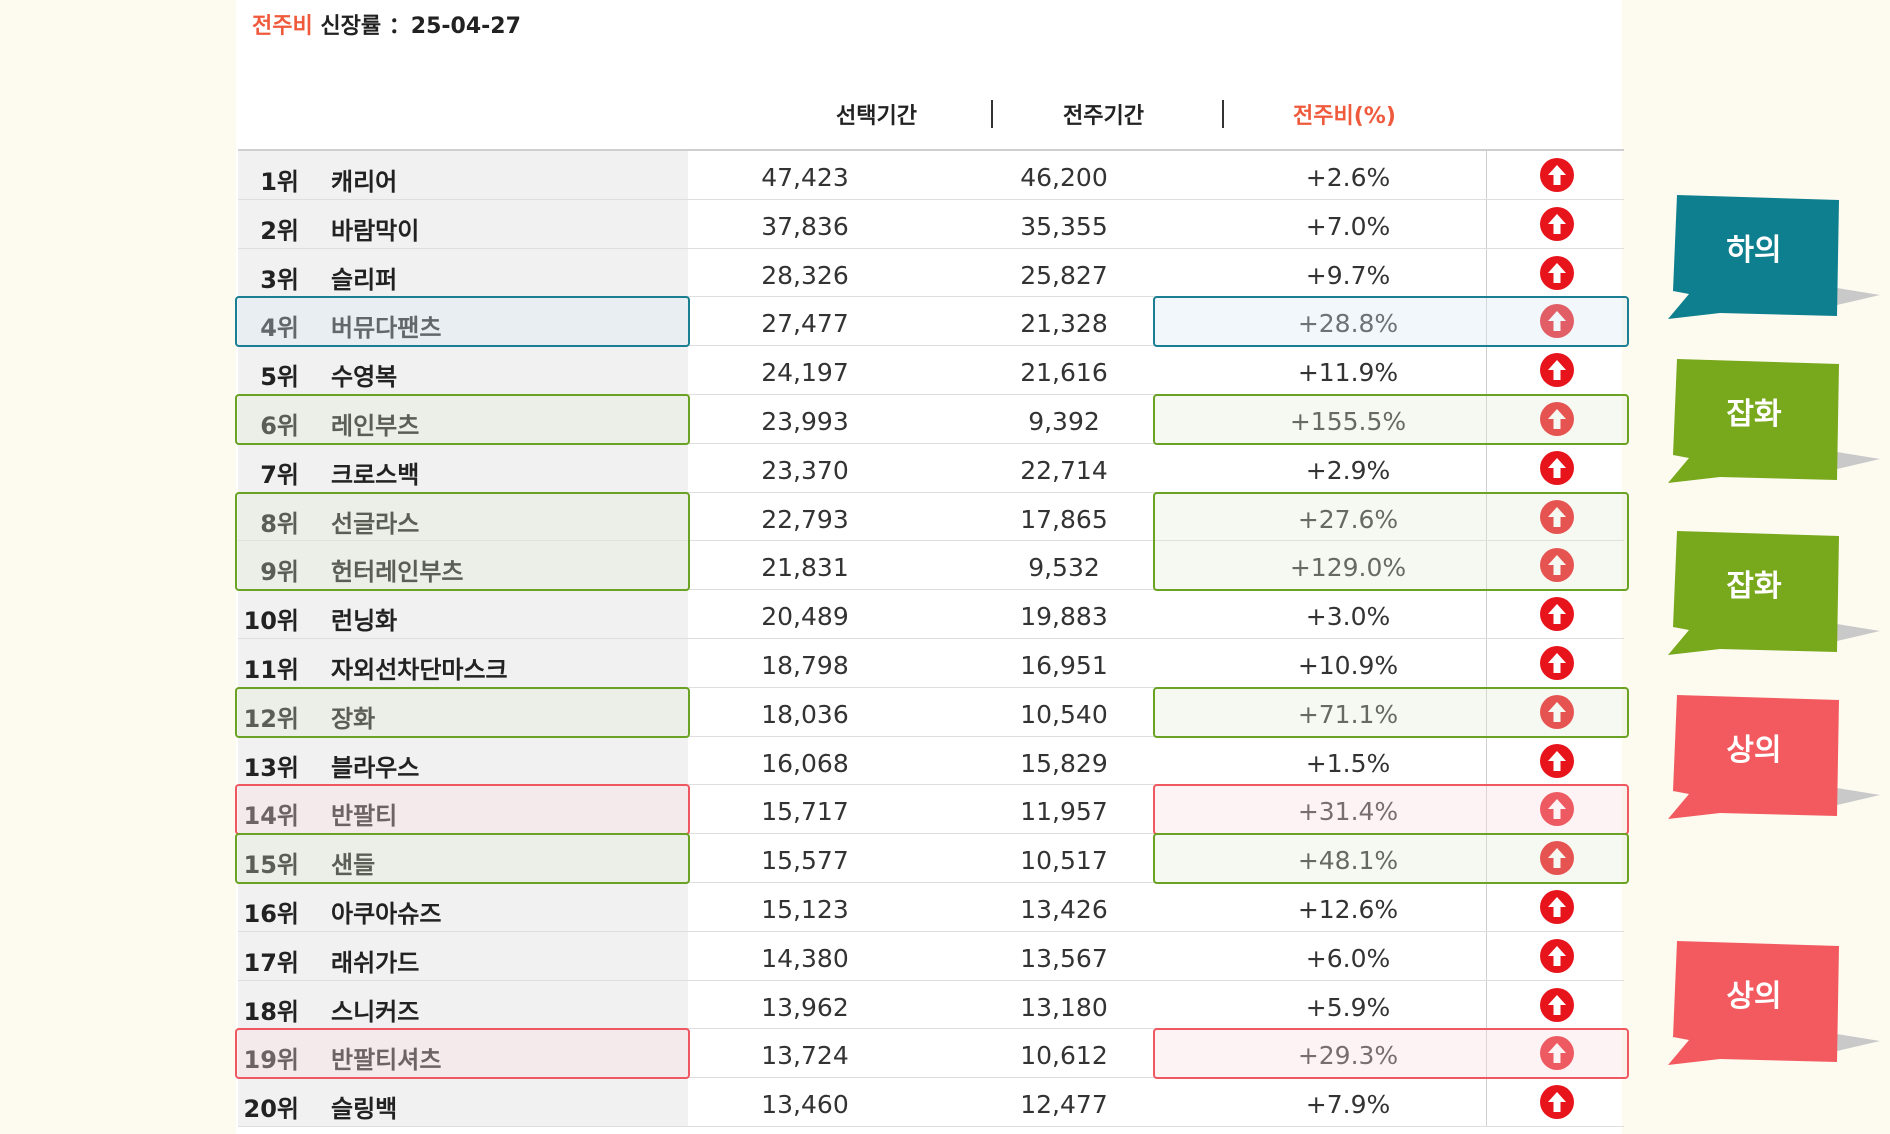 The image size is (1890, 1134). Describe the element at coordinates (1064, 714) in the screenshot. I see `previous-period-value: 10,540` at that location.